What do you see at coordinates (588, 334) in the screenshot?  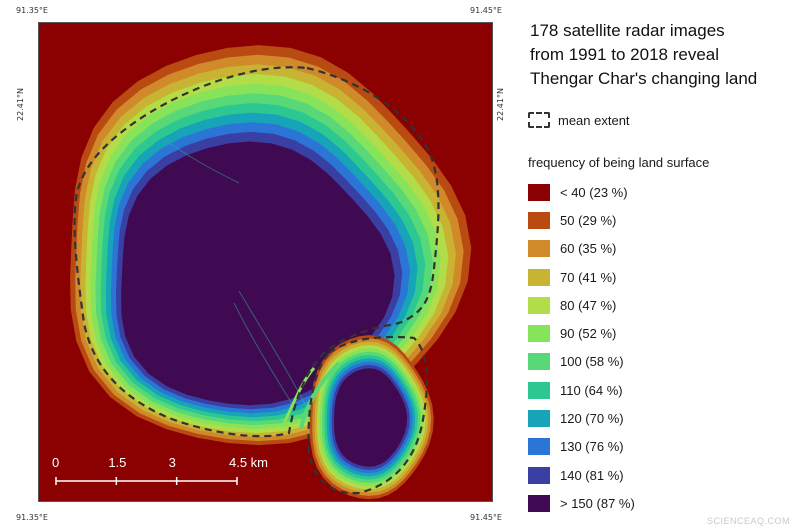 I see `legend-label: 90 (52 %)` at bounding box center [588, 334].